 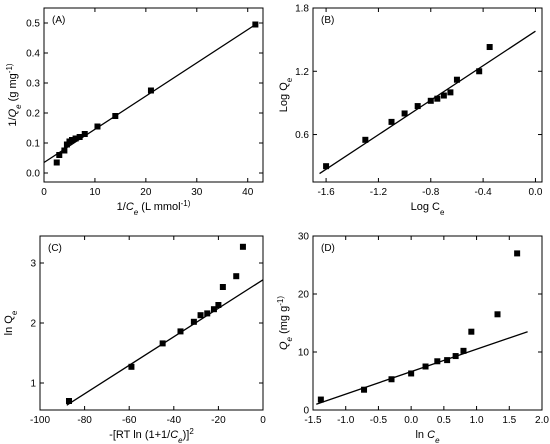 I want to click on x-tick-label: 30, so click(x=197, y=192).